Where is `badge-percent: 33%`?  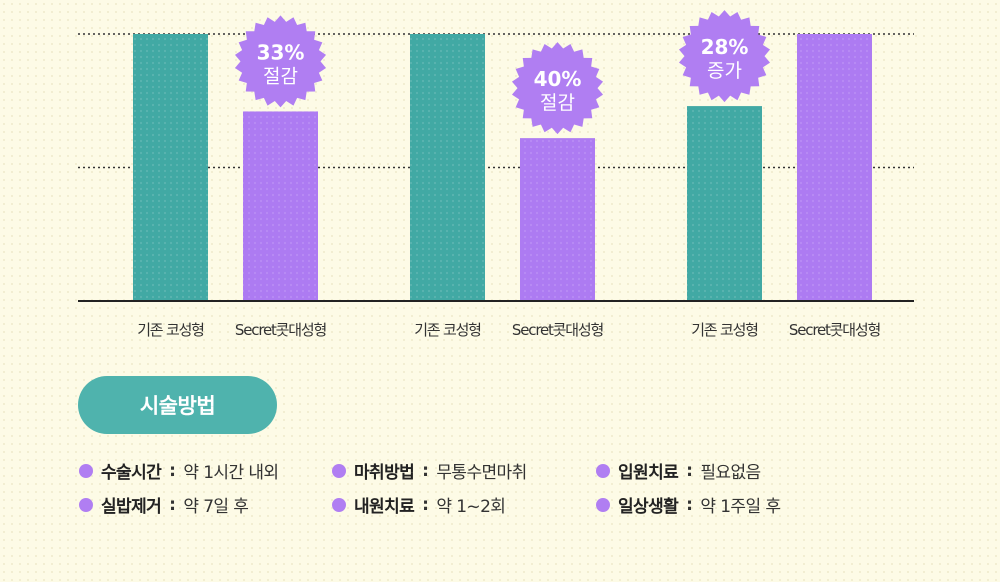
badge-percent: 33% is located at coordinates (281, 52).